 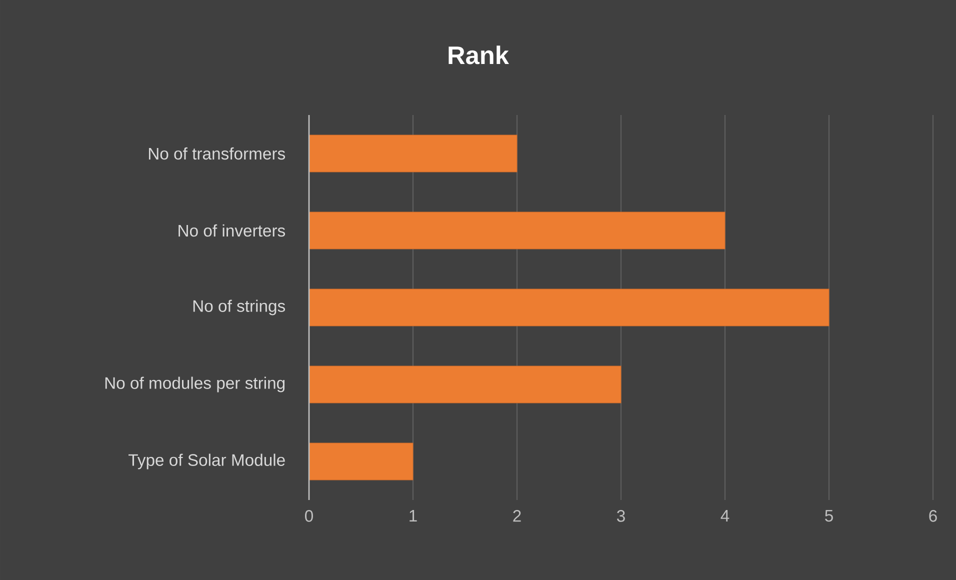 I want to click on y-tick-label: No of modules per string, so click(x=195, y=384).